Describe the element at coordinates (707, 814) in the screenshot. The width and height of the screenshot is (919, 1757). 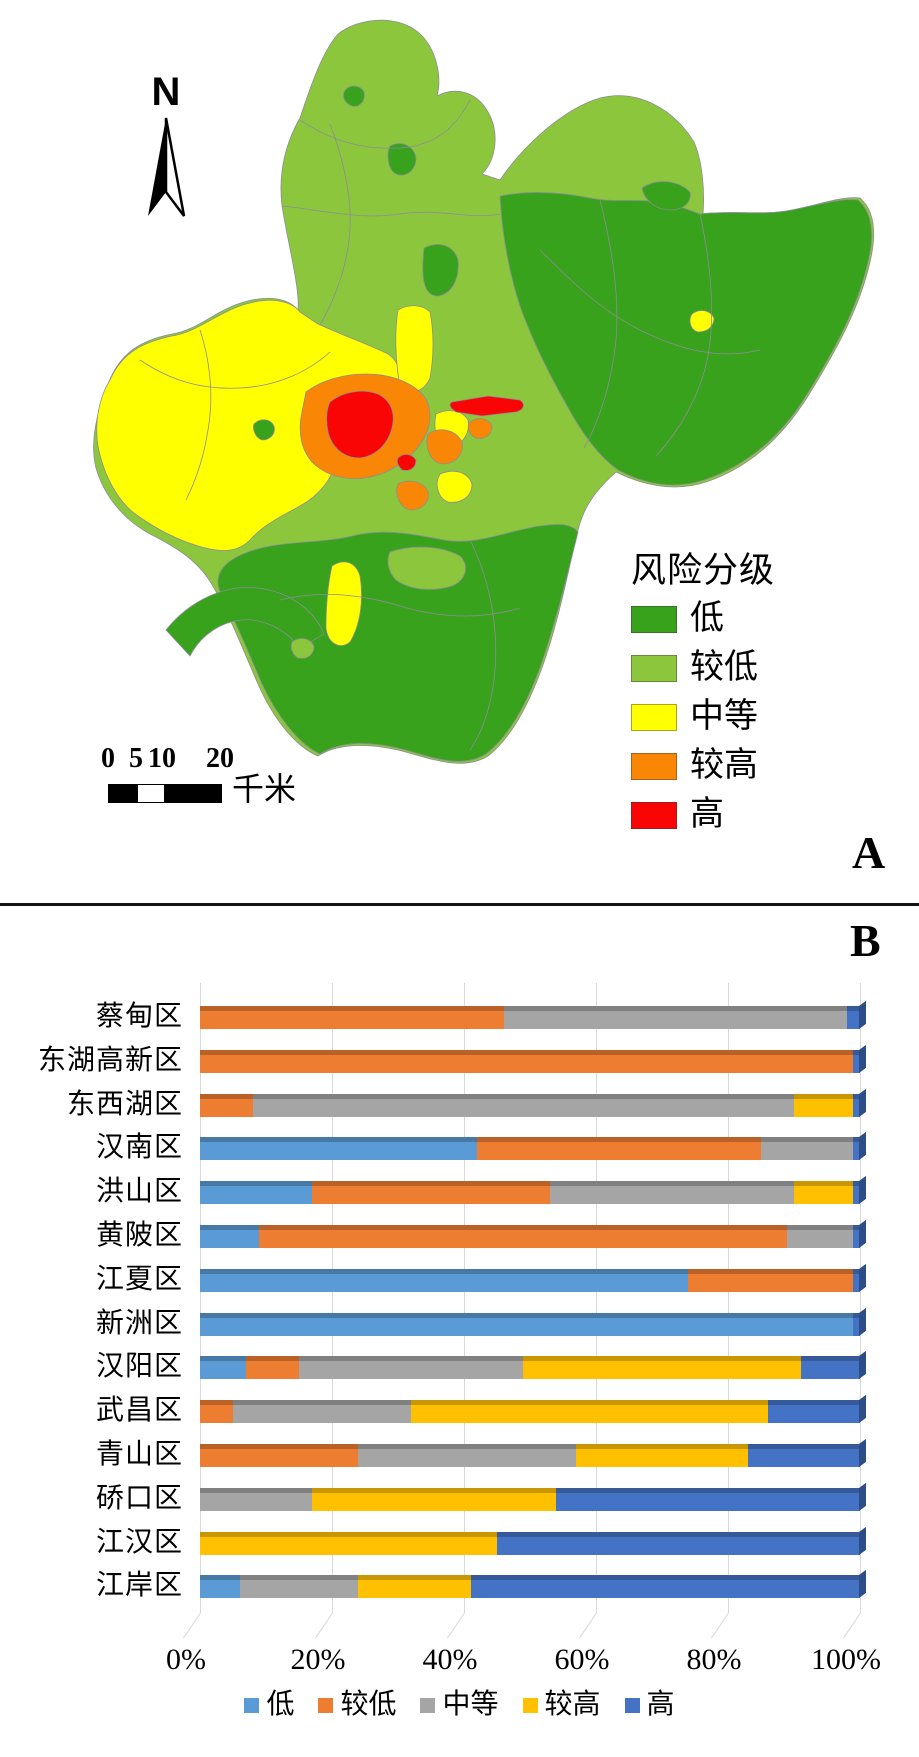
I see `legend-label: 高` at that location.